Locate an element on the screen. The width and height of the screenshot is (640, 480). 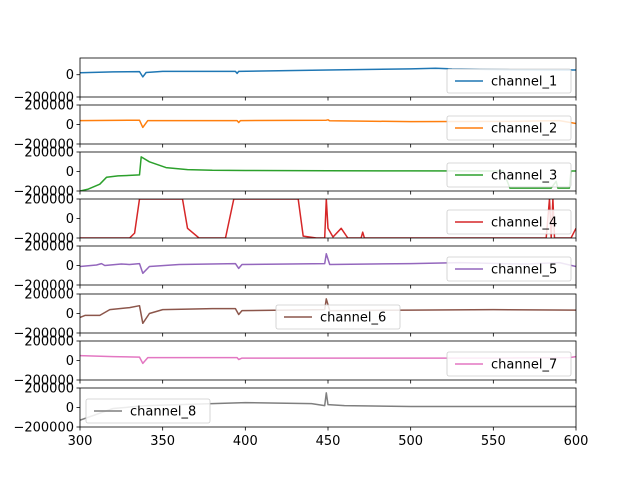
subplot-6: −200000 0 200000 channel_6 is located at coordinates (295, 315).